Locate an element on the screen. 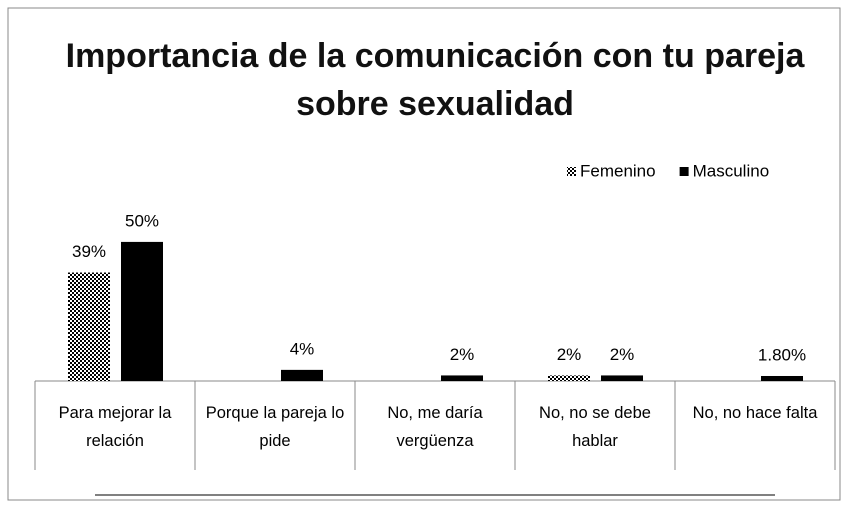 The width and height of the screenshot is (849, 508). data-label: 4% is located at coordinates (302, 348).